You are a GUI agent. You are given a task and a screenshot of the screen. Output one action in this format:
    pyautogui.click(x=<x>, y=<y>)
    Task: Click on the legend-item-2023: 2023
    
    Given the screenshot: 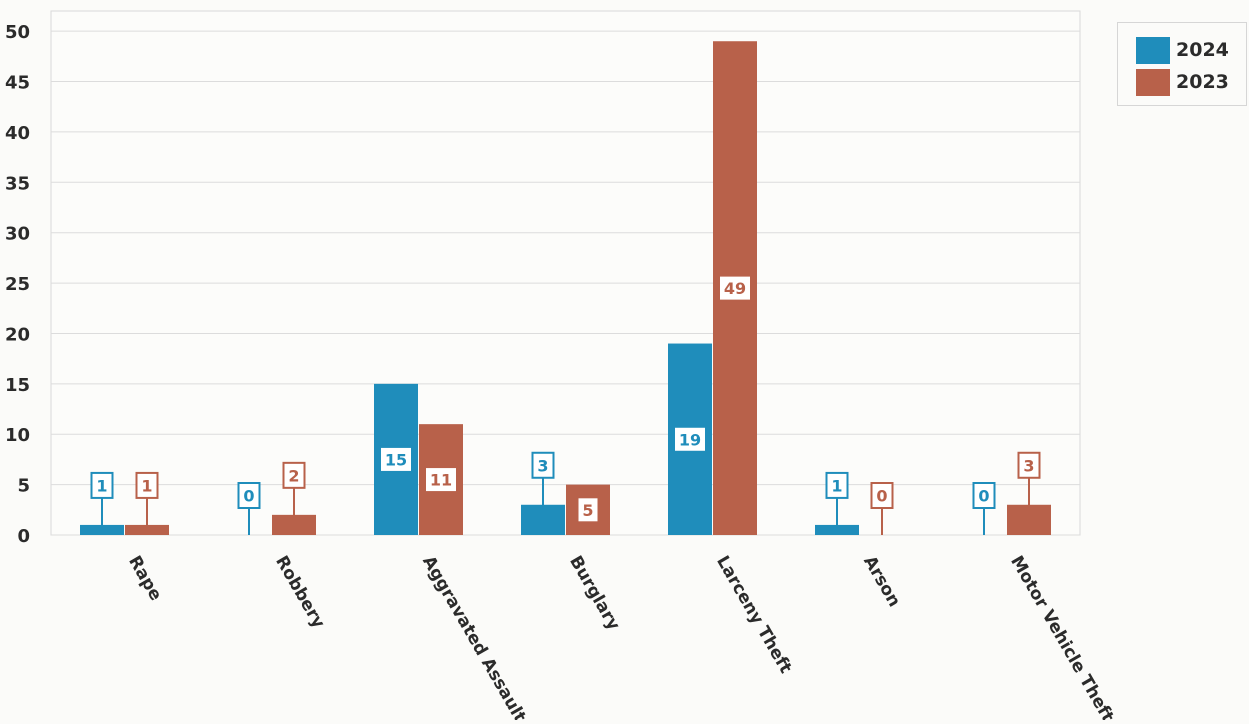 What is the action you would take?
    pyautogui.click(x=1182, y=82)
    